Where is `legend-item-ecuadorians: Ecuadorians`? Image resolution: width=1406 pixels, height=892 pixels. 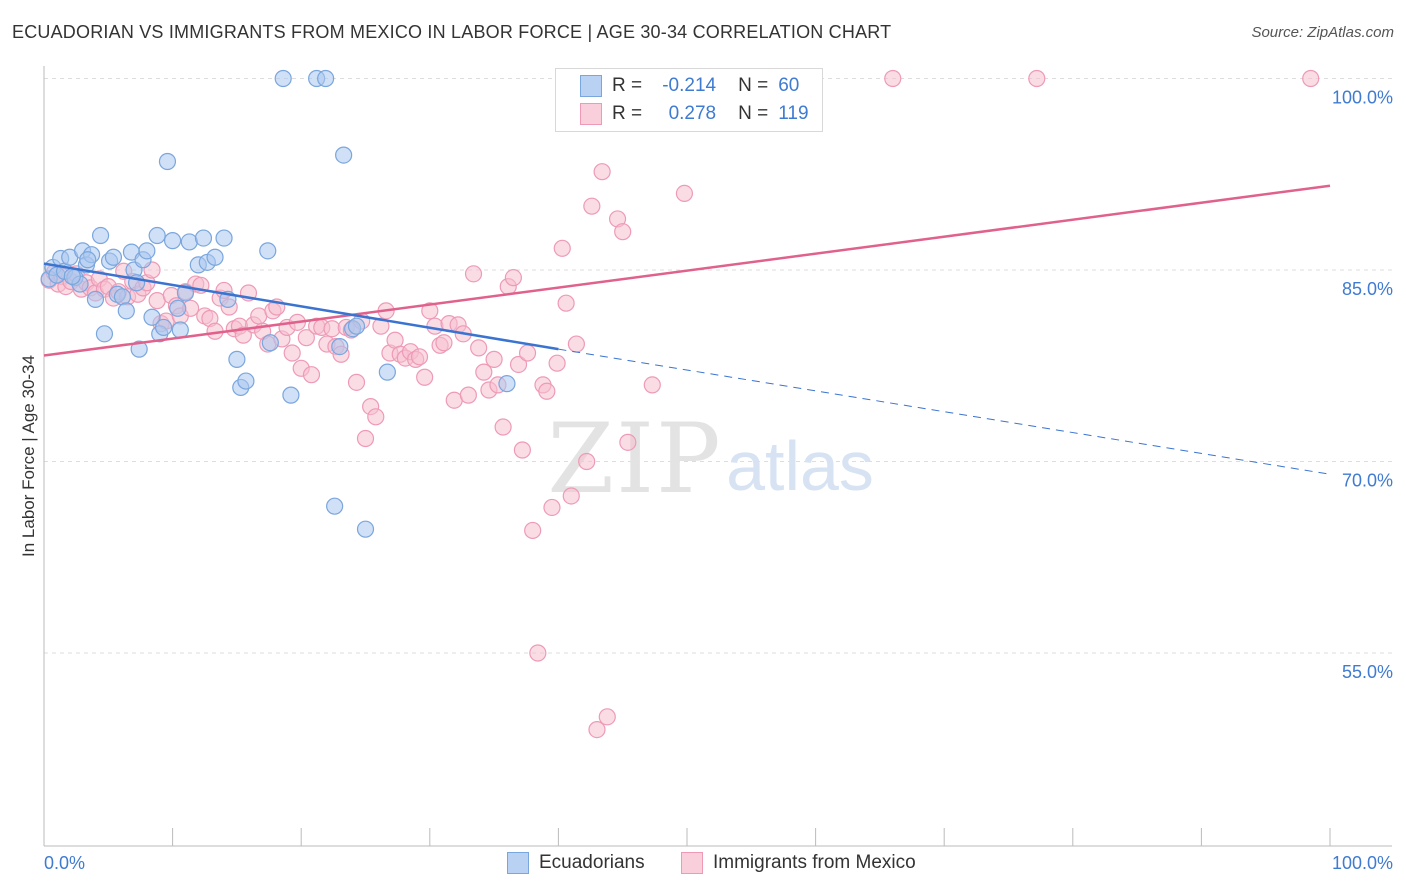
legend-item-ecuadorians: Ecuadorians is located at coordinates (576, 863).